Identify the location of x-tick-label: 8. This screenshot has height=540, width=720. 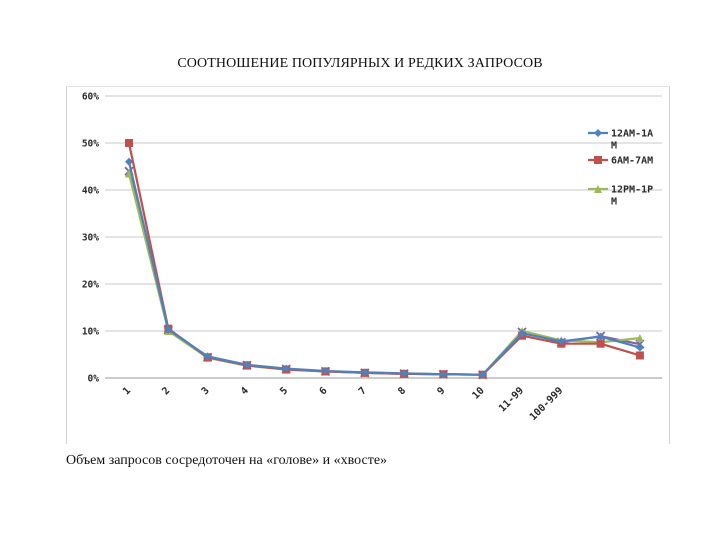
(402, 391).